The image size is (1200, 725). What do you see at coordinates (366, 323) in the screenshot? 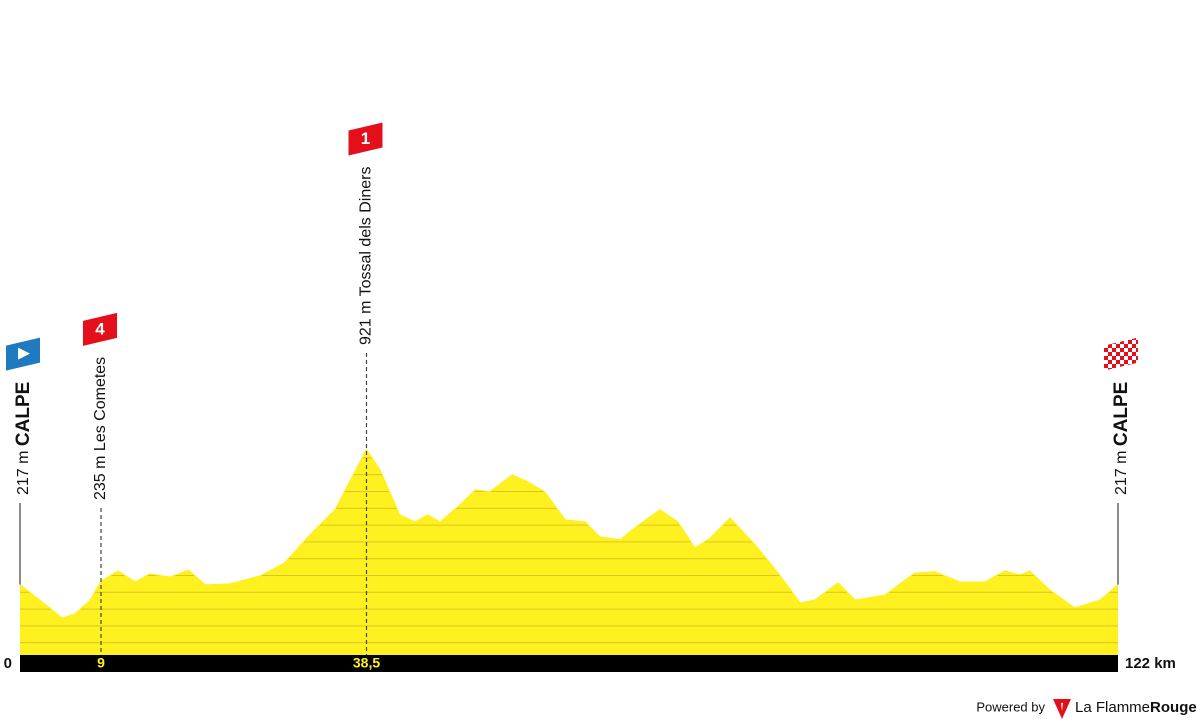
I see `marker-elevation: 921 m` at bounding box center [366, 323].